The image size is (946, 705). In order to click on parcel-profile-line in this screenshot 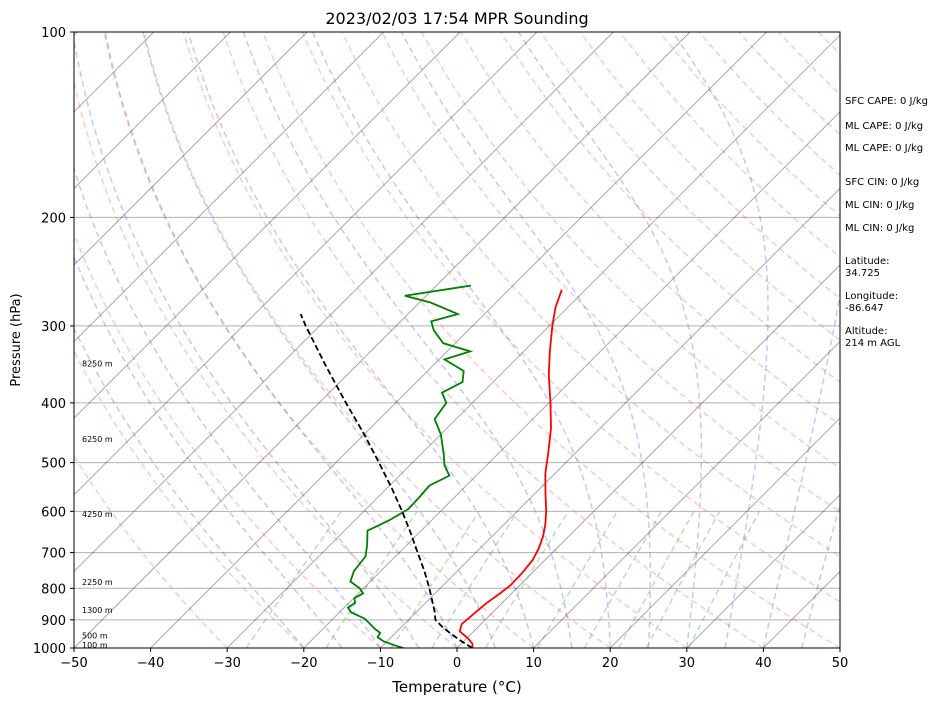, I will do `click(386, 480)`.